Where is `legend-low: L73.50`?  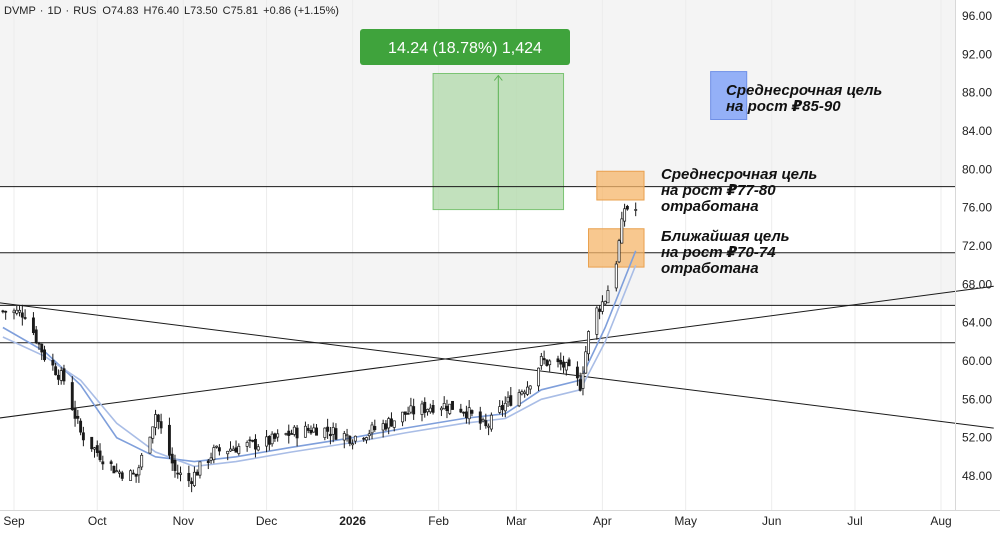
legend-low: L73.50 is located at coordinates (201, 11).